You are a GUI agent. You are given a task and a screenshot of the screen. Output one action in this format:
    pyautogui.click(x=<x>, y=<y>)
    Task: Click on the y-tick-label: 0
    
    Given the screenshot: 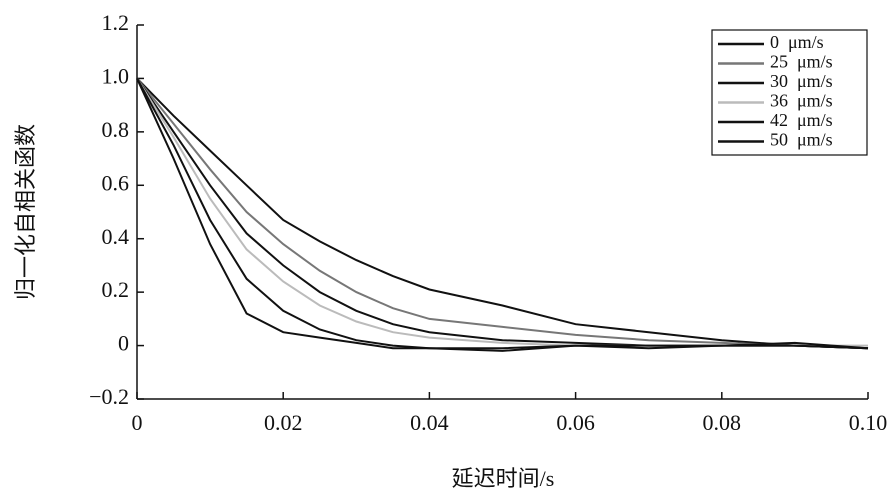 What is the action you would take?
    pyautogui.click(x=123, y=343)
    